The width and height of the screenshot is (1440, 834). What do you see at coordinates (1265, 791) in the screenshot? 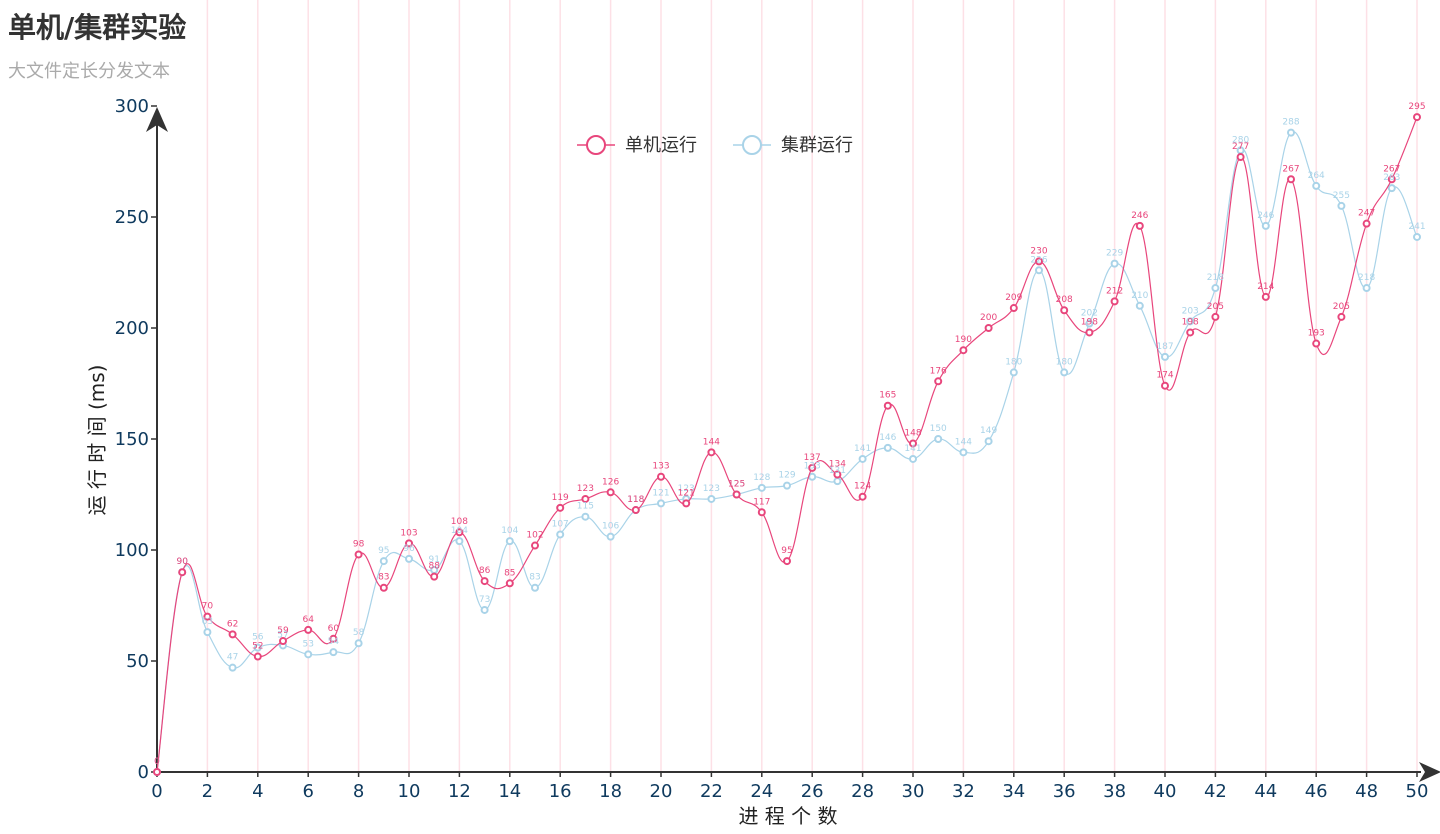
I see `x-tick-label: 44` at bounding box center [1265, 791].